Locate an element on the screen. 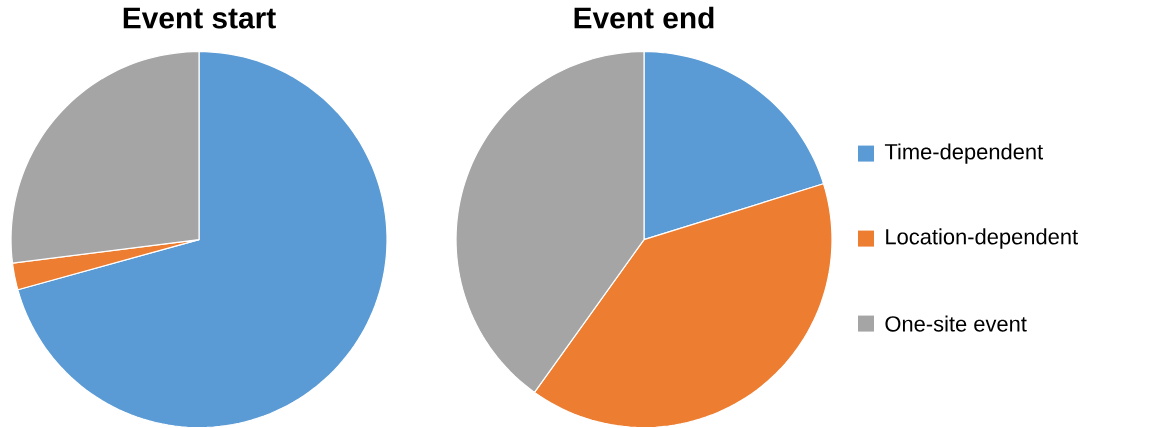  chart-title: Event start is located at coordinates (199, 18).